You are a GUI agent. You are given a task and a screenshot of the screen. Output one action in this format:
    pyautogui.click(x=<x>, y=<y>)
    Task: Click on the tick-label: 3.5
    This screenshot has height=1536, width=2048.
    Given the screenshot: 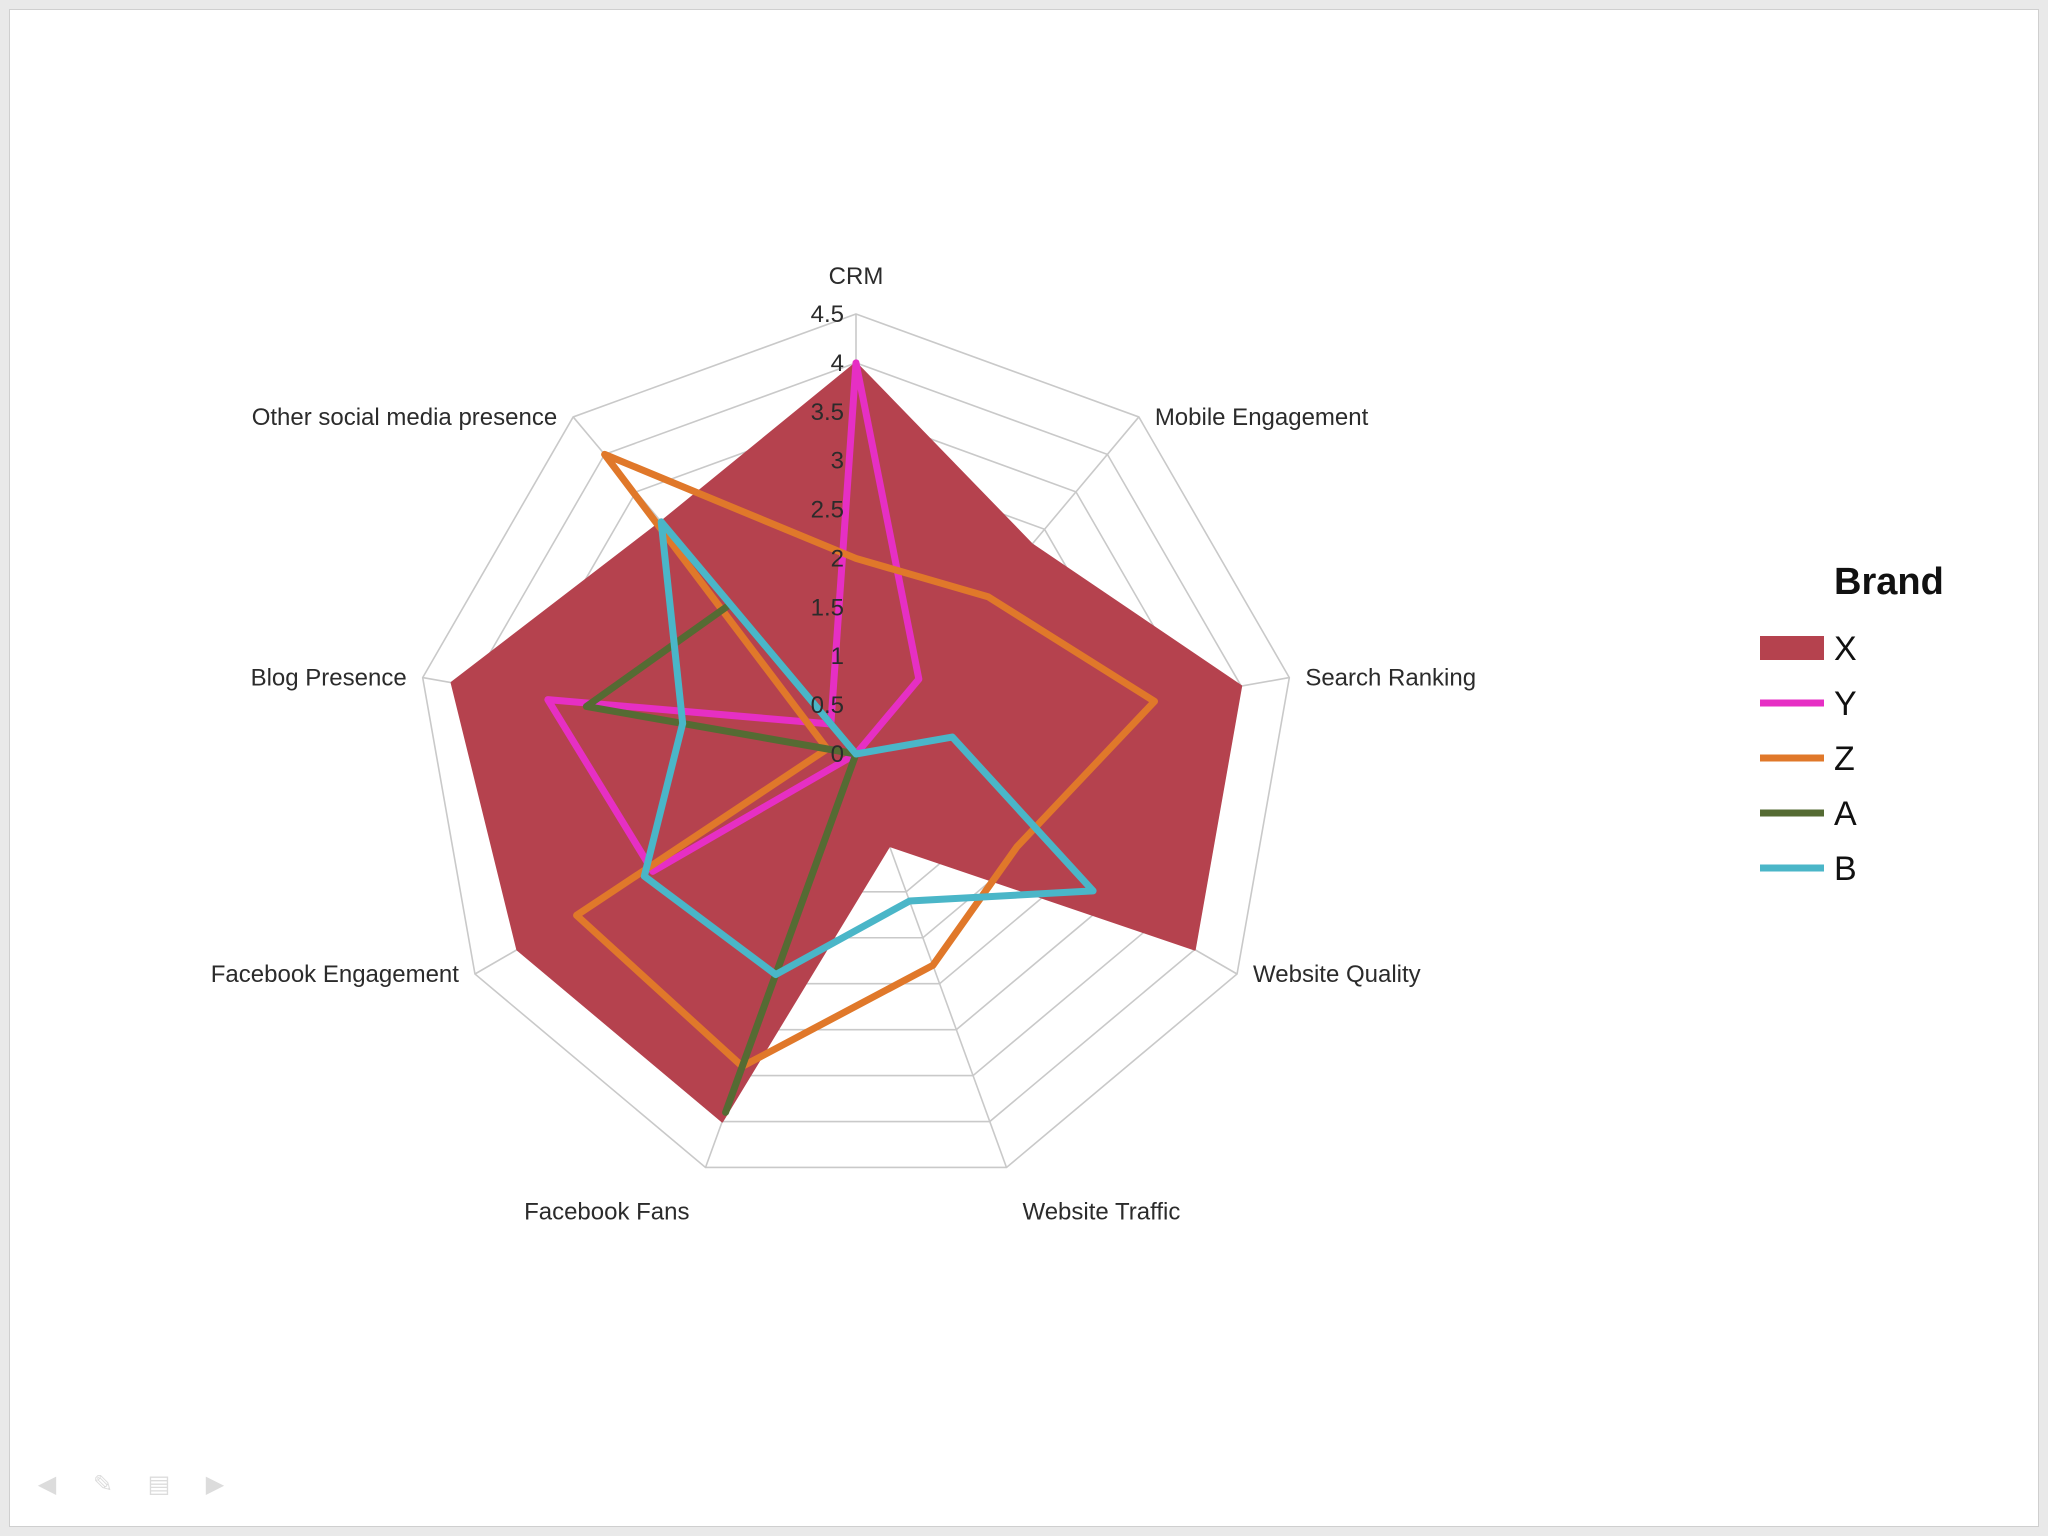 What is the action you would take?
    pyautogui.click(x=827, y=412)
    